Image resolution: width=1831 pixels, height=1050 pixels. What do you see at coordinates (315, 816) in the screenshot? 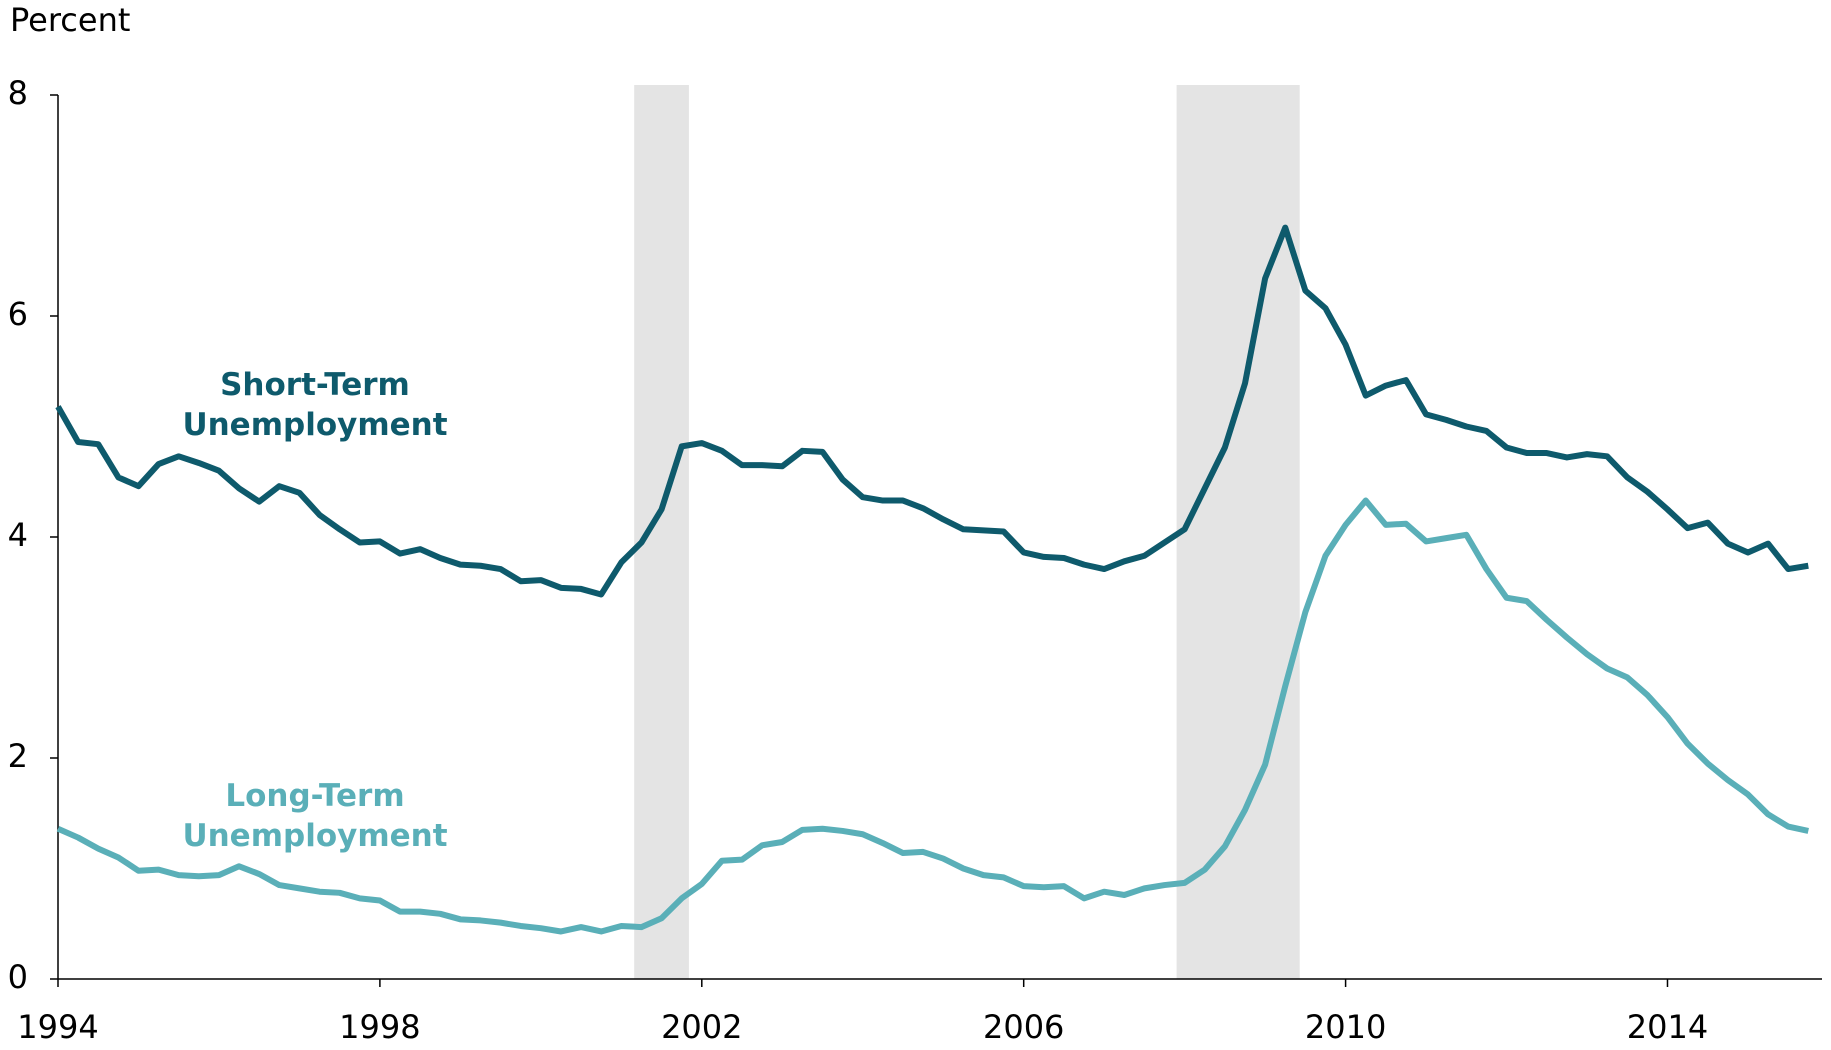
I see `series-label: Long-Term Unemployment` at bounding box center [315, 816].